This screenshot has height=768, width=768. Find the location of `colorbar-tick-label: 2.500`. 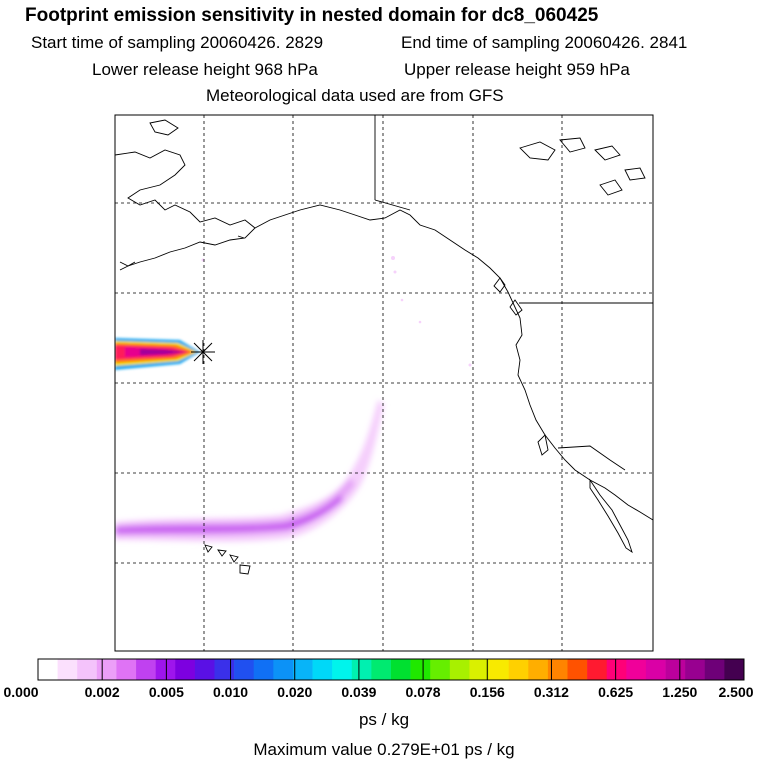

colorbar-tick-label: 2.500 is located at coordinates (736, 692).